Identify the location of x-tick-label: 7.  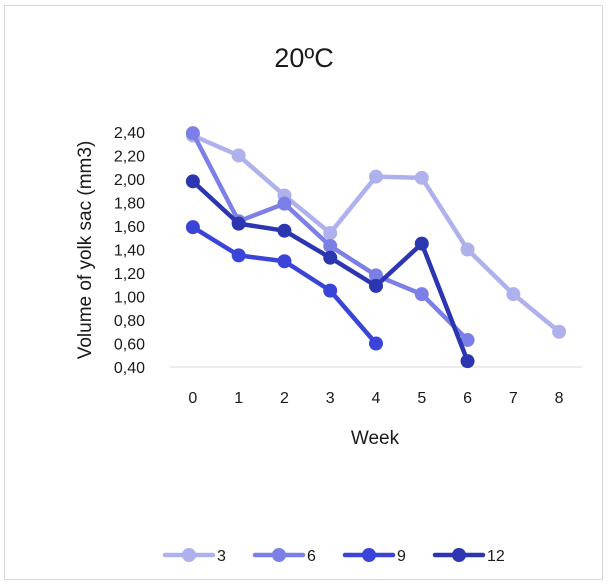
(513, 398).